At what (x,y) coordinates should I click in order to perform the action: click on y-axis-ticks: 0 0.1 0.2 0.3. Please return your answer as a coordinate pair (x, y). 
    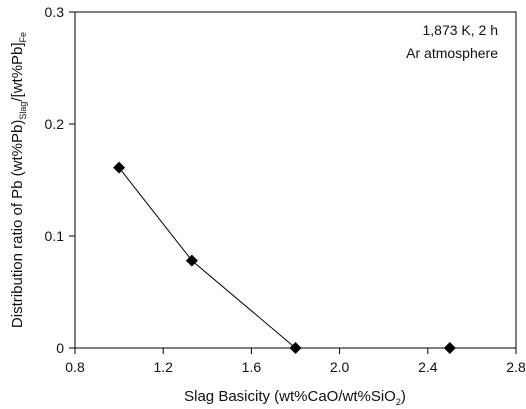
    Looking at the image, I should click on (60, 180).